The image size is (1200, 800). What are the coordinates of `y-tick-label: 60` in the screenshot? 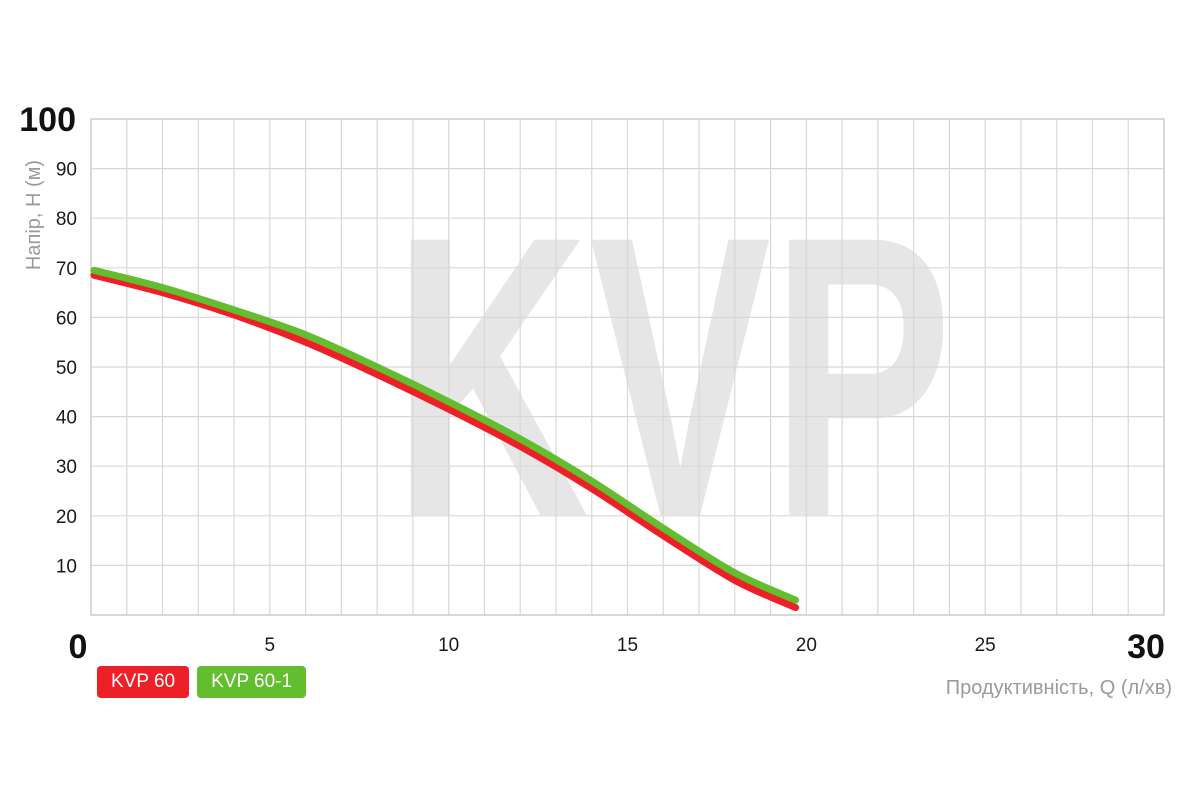 It's located at (66, 318).